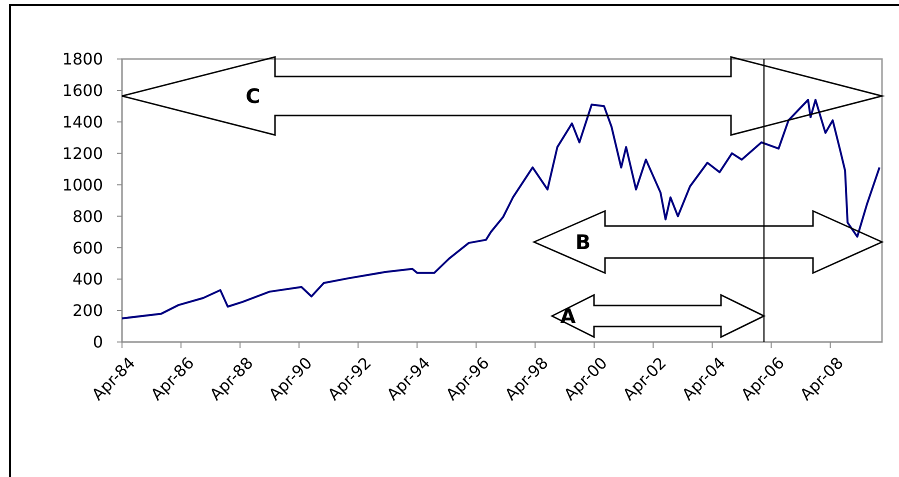 This screenshot has height=477, width=899. I want to click on y-tick-label: 800, so click(87, 216).